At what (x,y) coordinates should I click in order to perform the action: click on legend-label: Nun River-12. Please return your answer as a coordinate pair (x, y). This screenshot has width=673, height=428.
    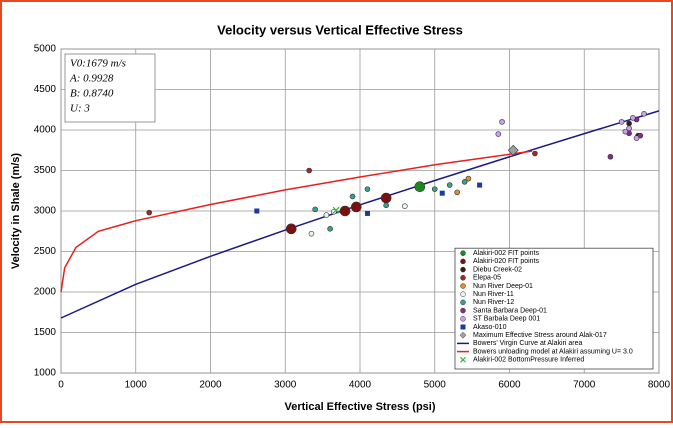
    Looking at the image, I should click on (493, 302).